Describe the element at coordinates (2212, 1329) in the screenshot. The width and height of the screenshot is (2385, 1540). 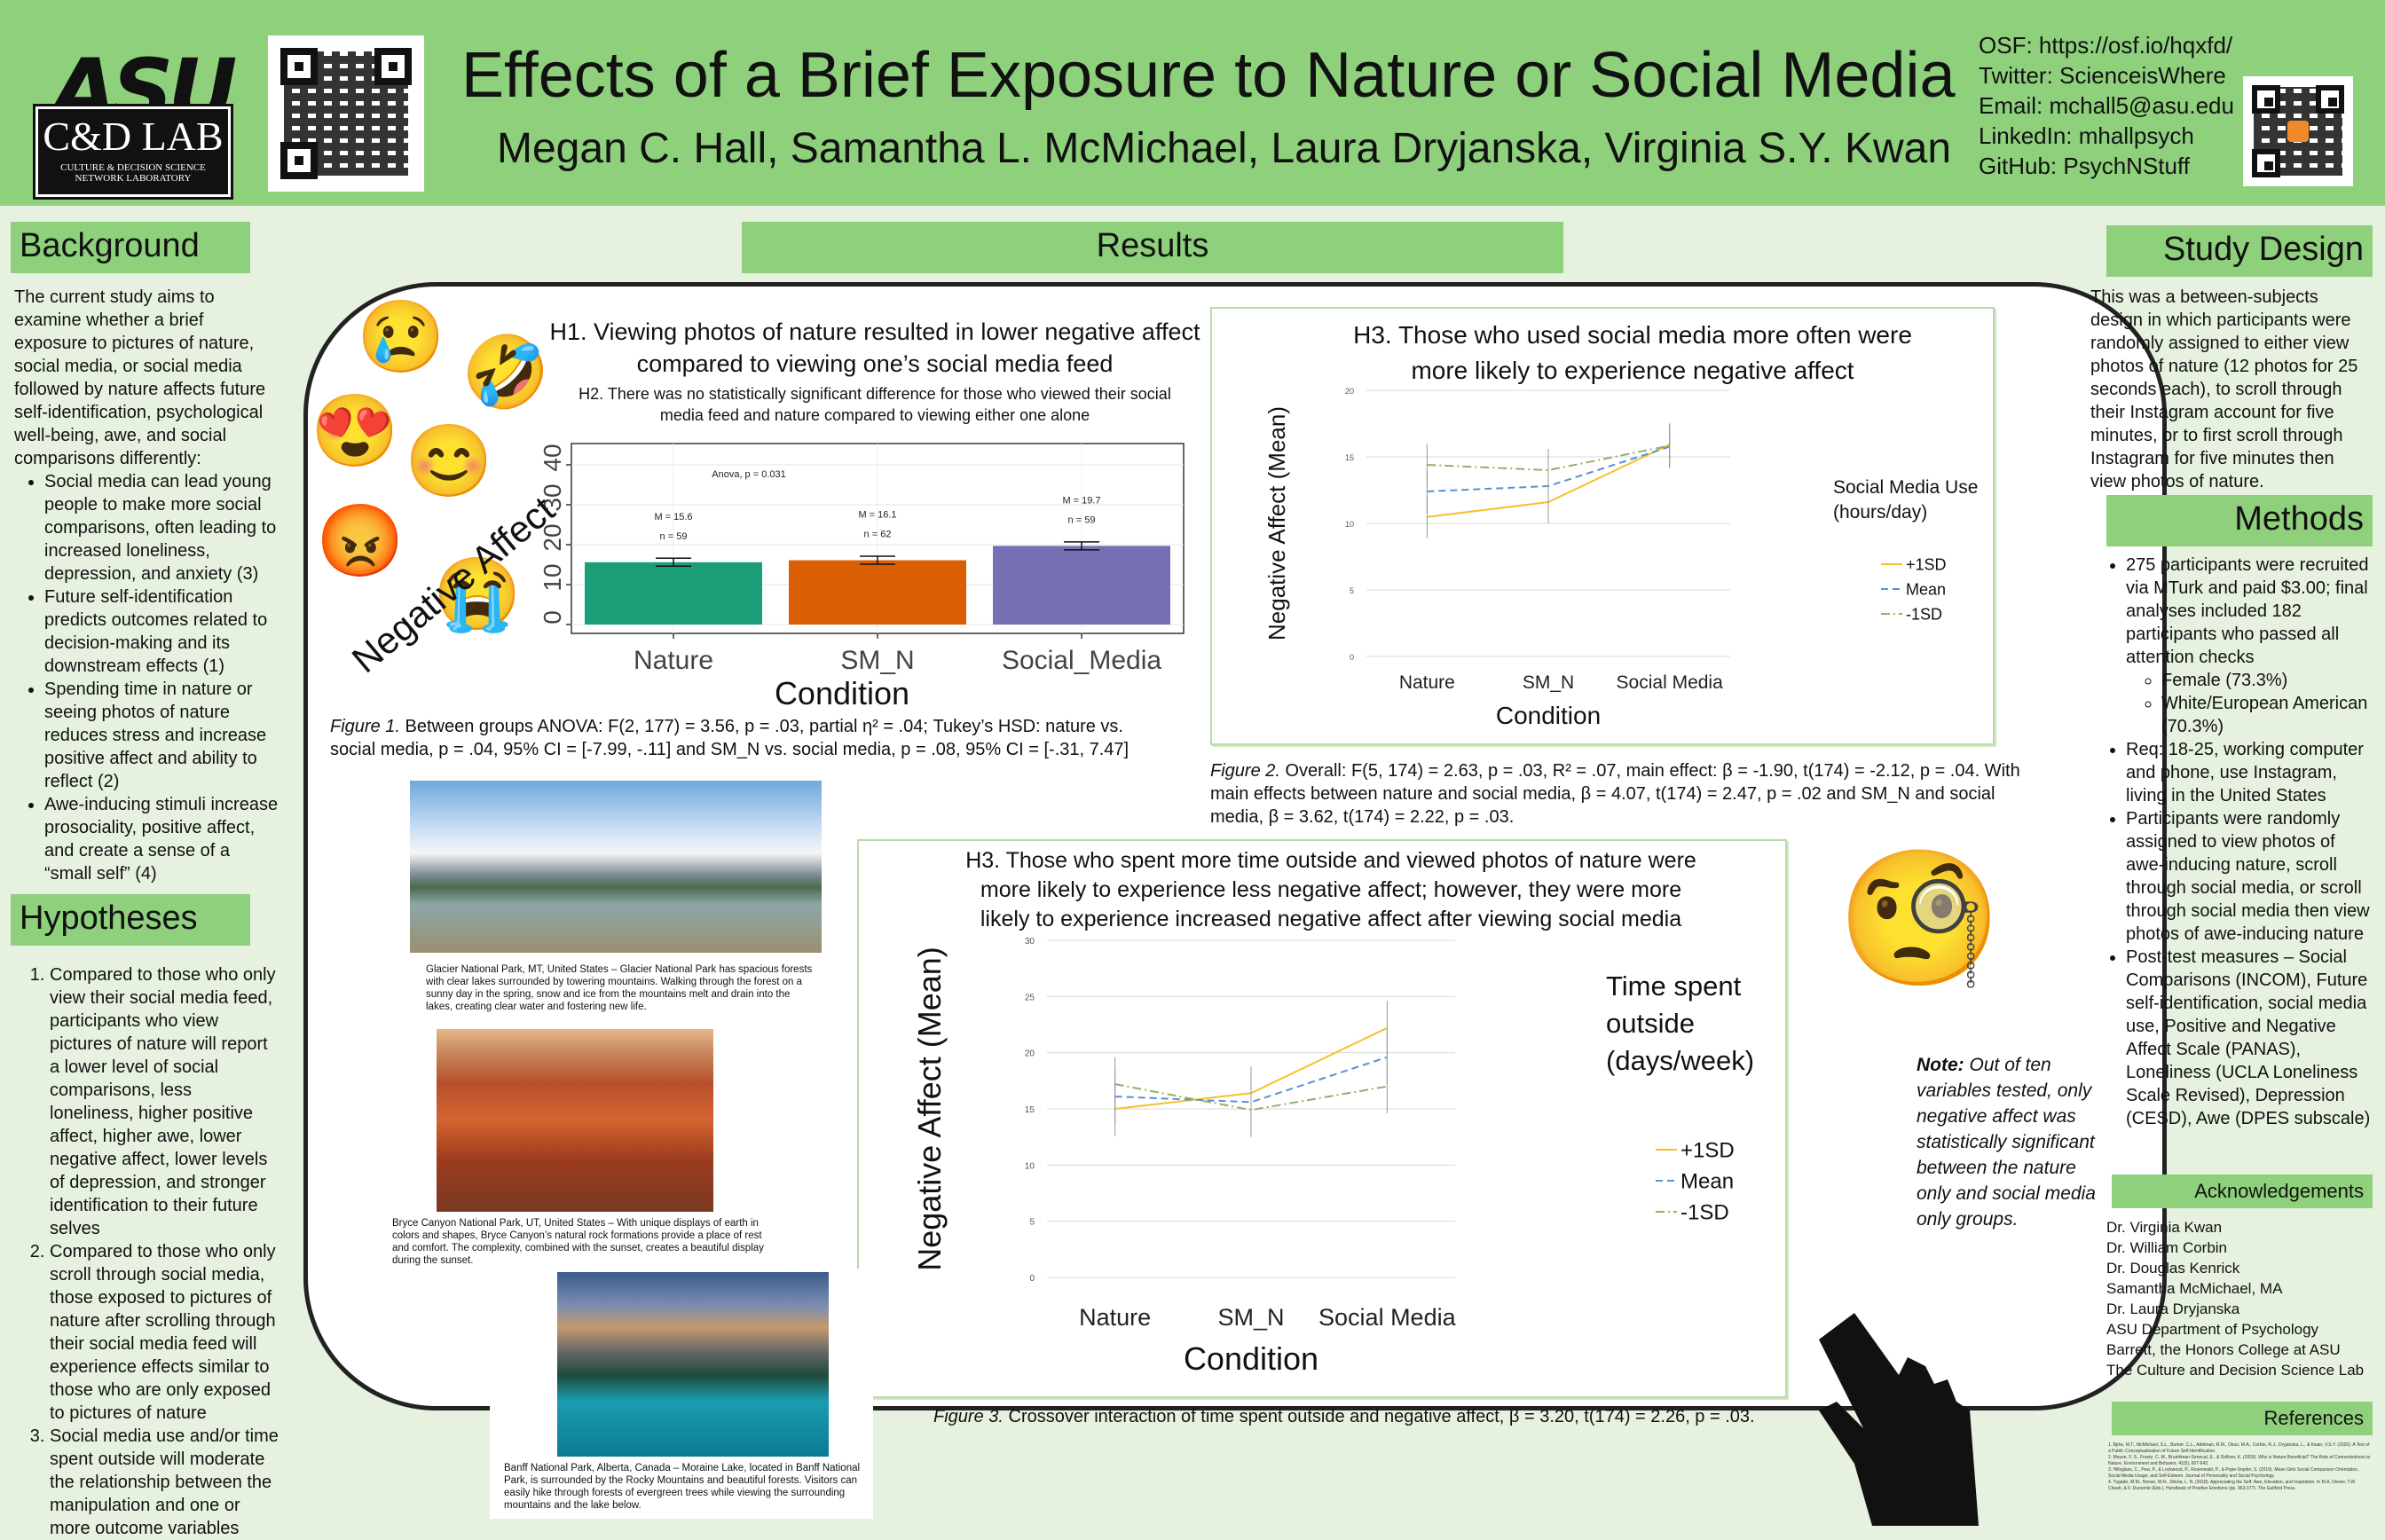
I see `ack-name: ASU Department of Psychology` at that location.